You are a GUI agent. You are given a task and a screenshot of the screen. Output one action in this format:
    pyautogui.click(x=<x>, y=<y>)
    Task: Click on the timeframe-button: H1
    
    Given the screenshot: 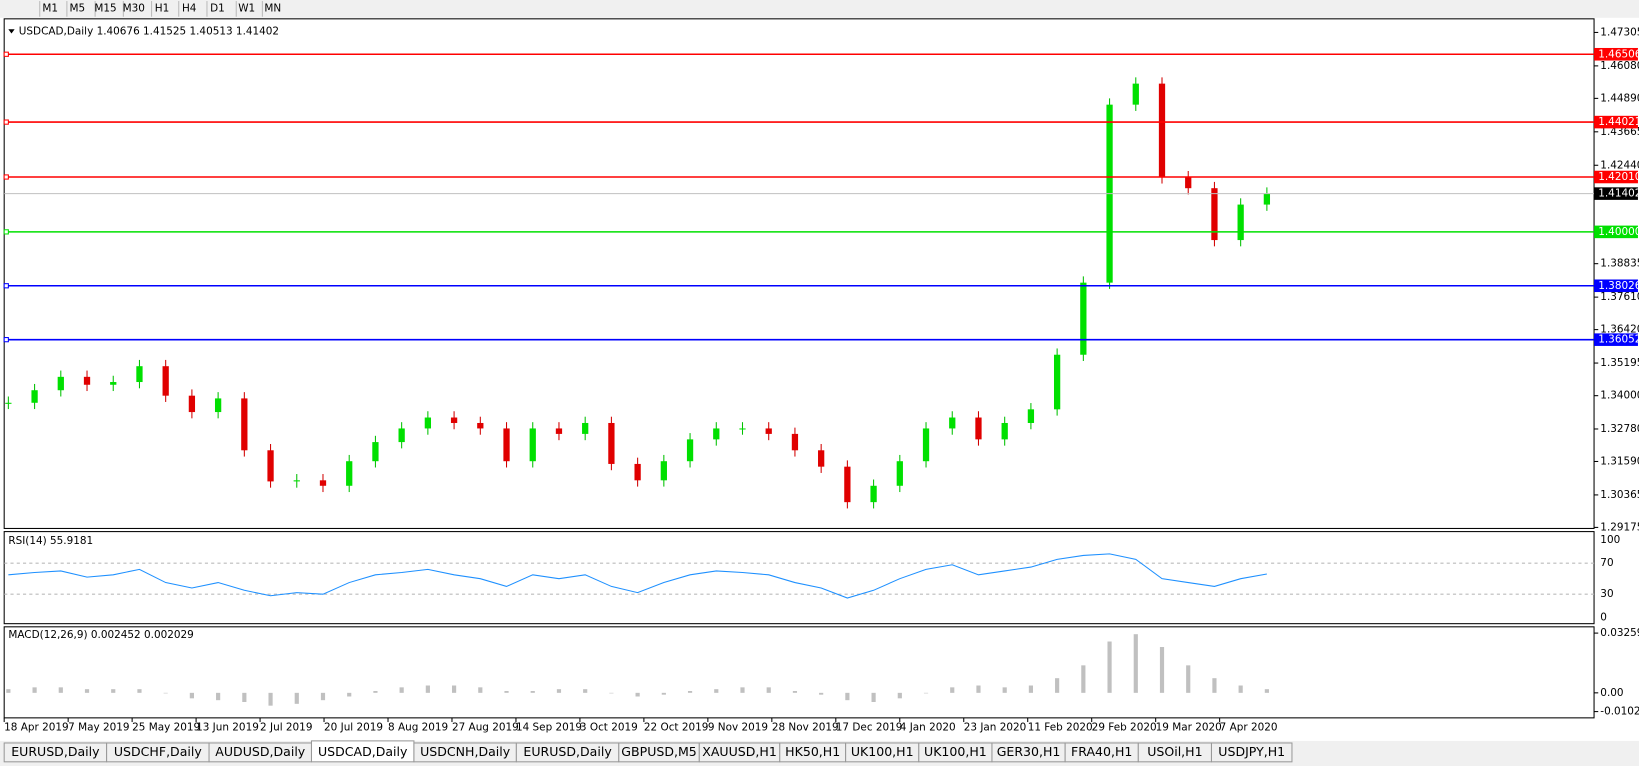 What is the action you would take?
    pyautogui.click(x=162, y=8)
    